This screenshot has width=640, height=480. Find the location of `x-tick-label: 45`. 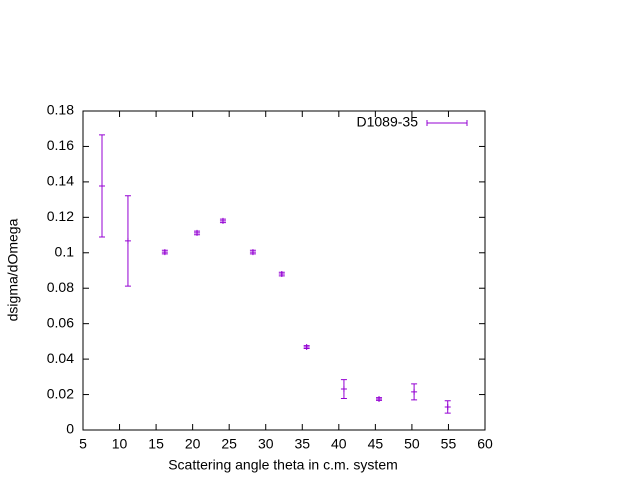

x-tick-label: 45 is located at coordinates (376, 444).